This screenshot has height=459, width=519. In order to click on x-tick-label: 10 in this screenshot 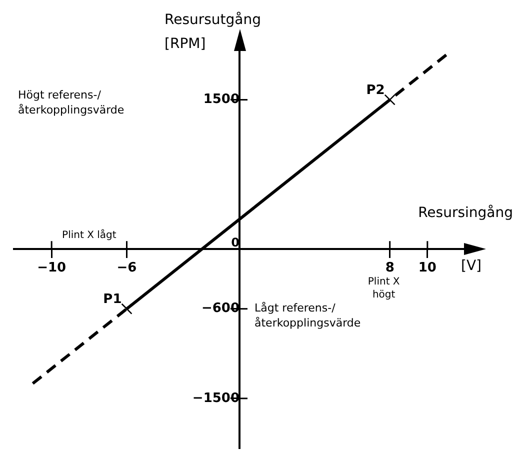, I will do `click(427, 268)`.